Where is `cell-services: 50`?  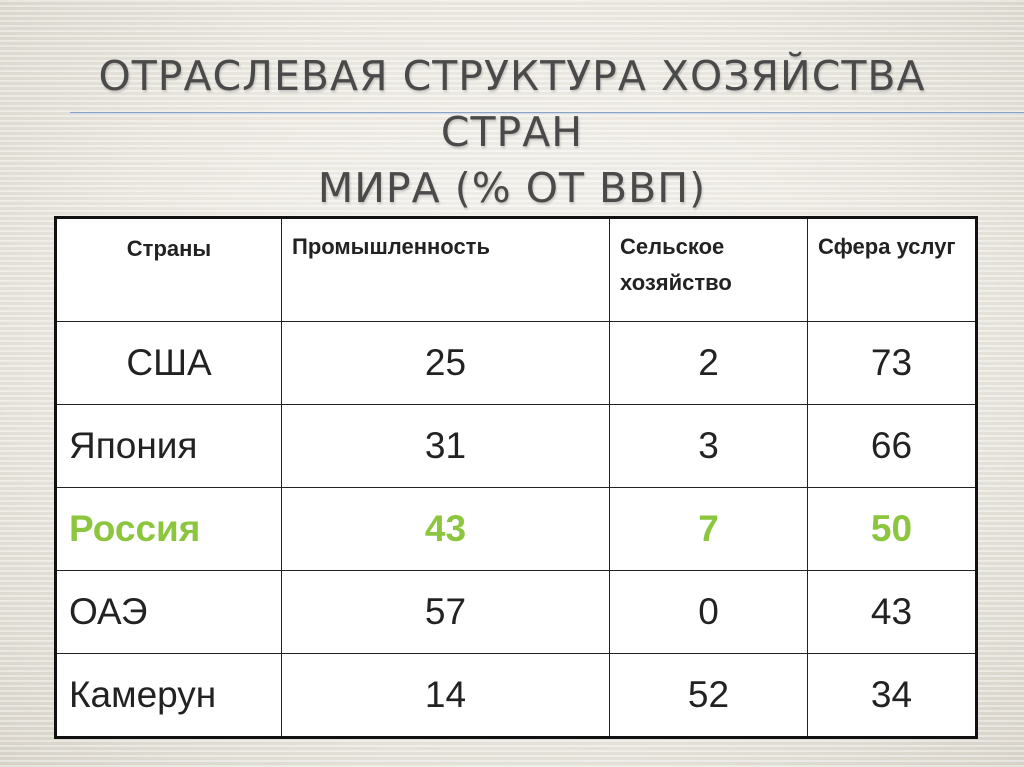 cell-services: 50 is located at coordinates (892, 529).